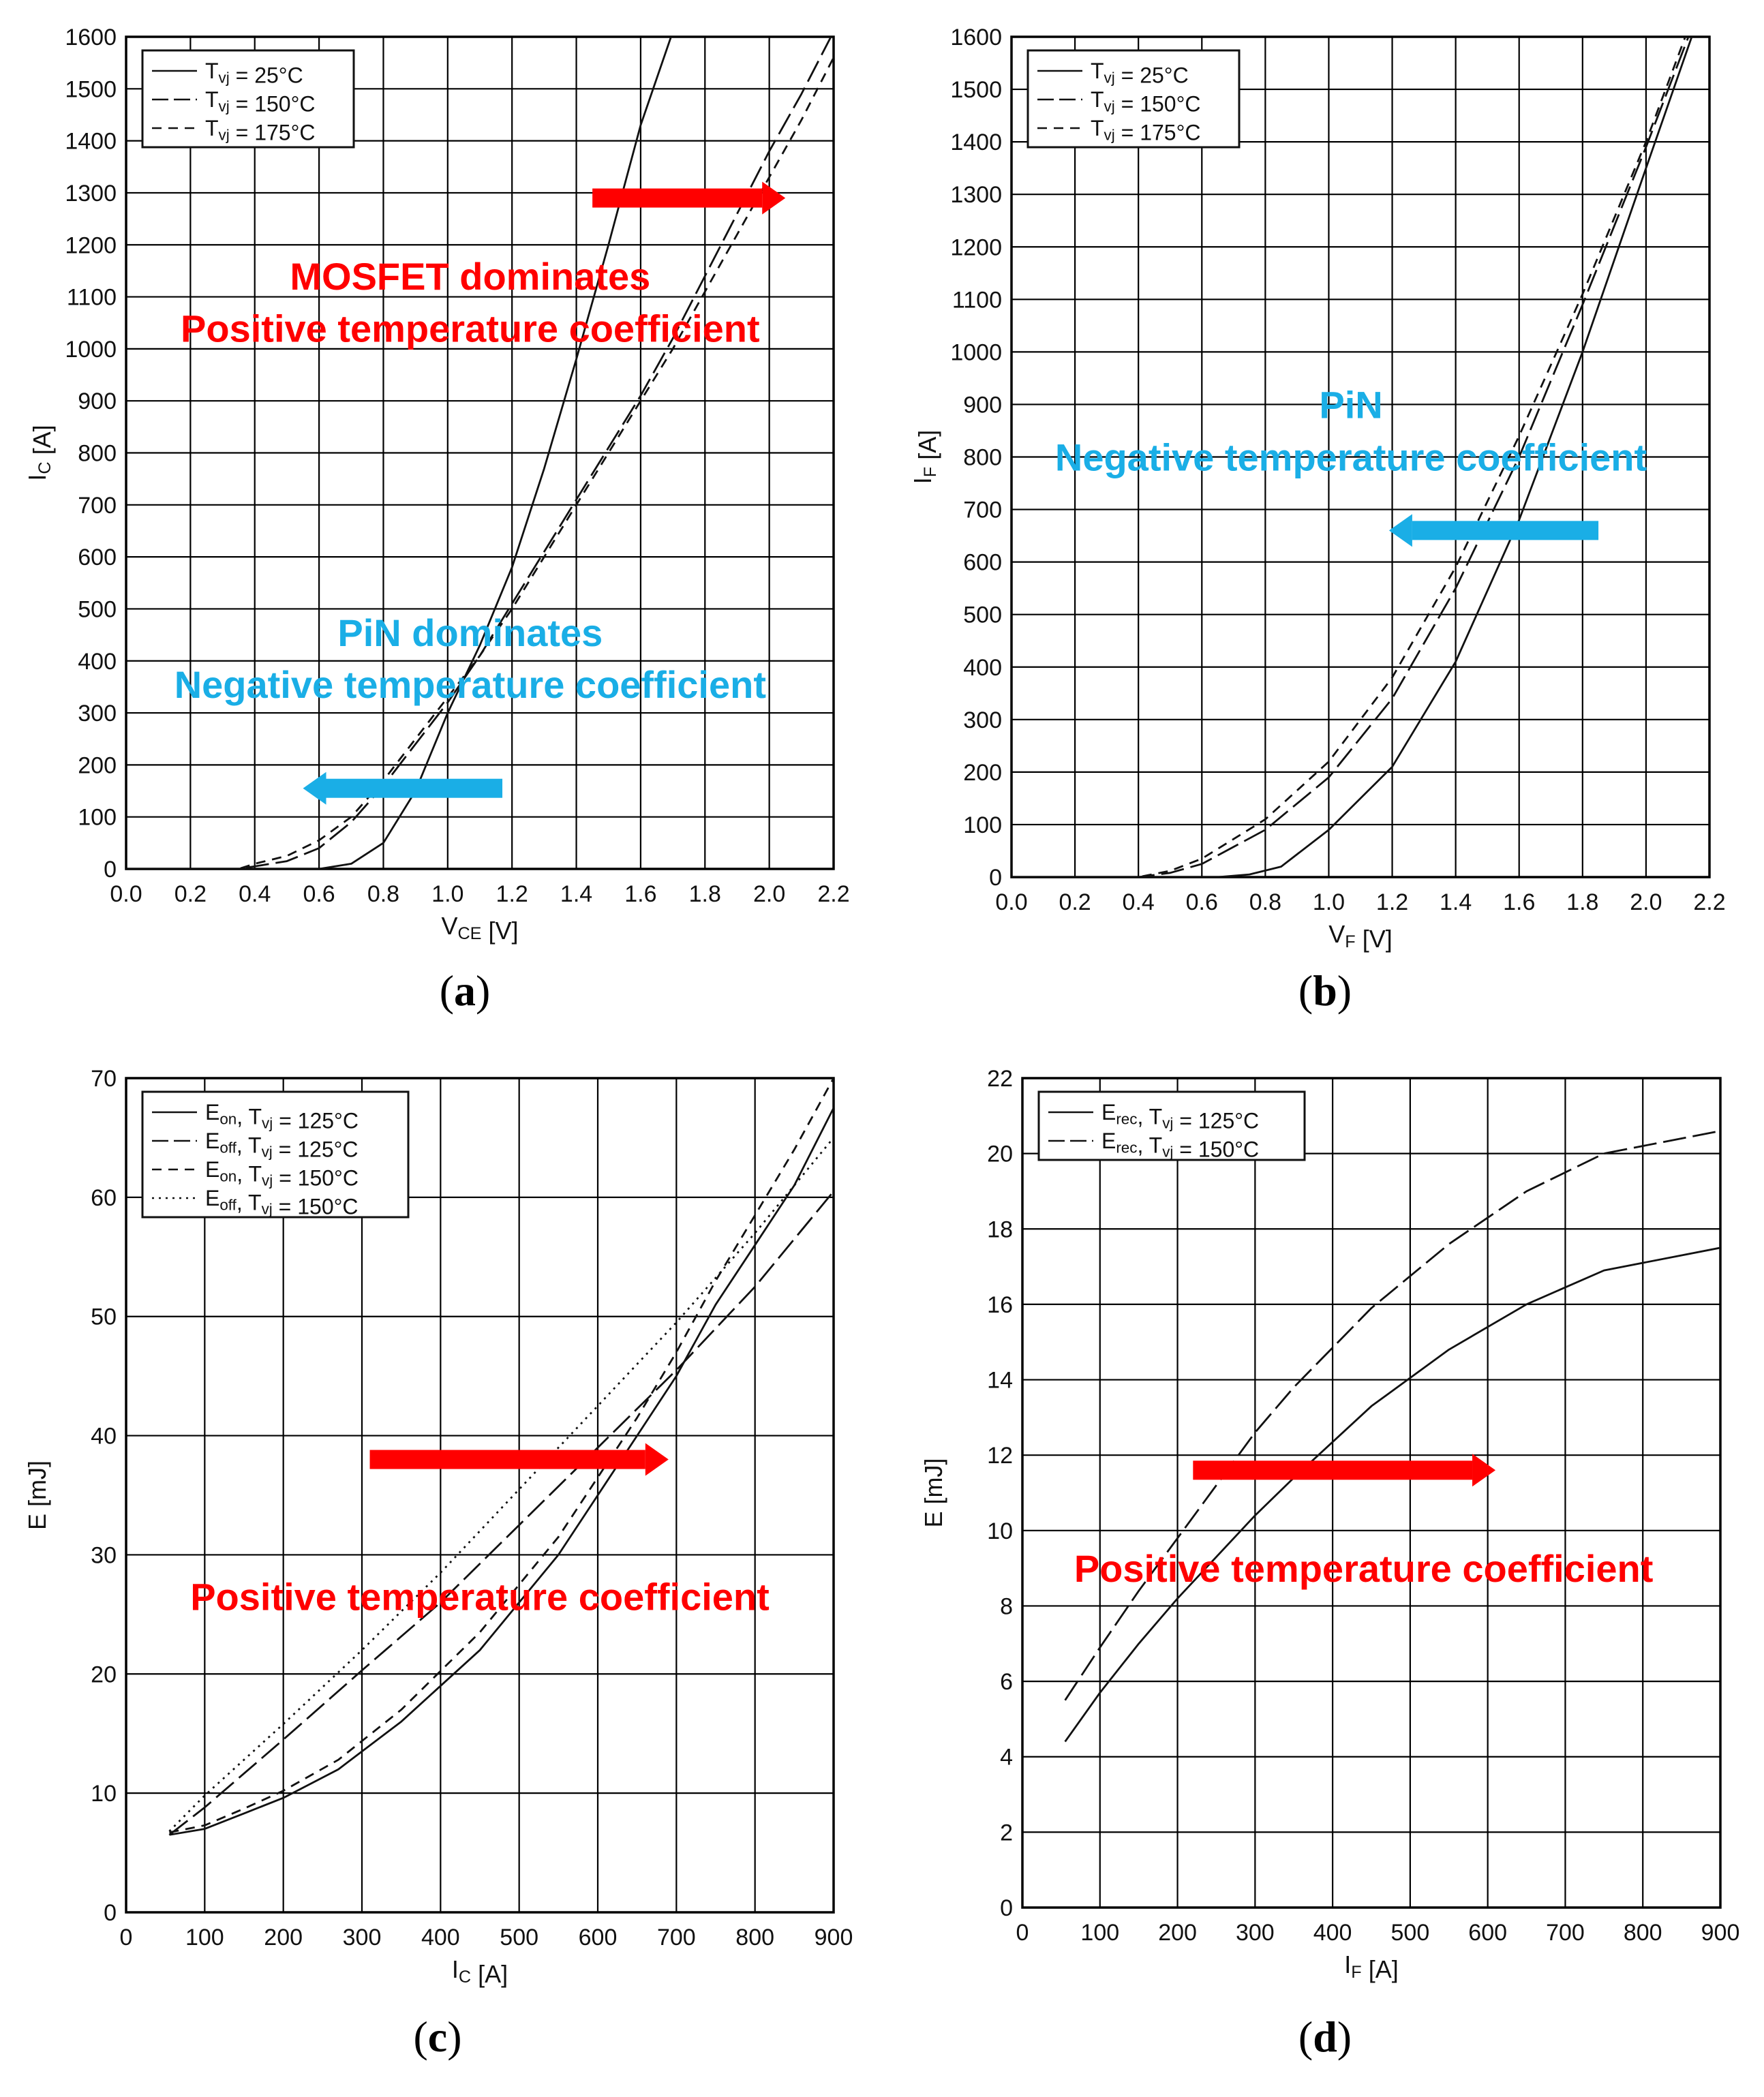  Describe the element at coordinates (1006, 1682) in the screenshot. I see `y-tick-label: 6` at that location.